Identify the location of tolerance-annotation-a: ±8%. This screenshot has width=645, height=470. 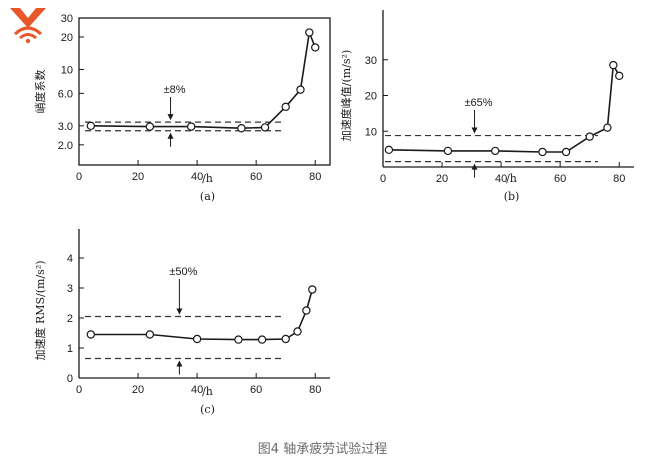
(175, 90).